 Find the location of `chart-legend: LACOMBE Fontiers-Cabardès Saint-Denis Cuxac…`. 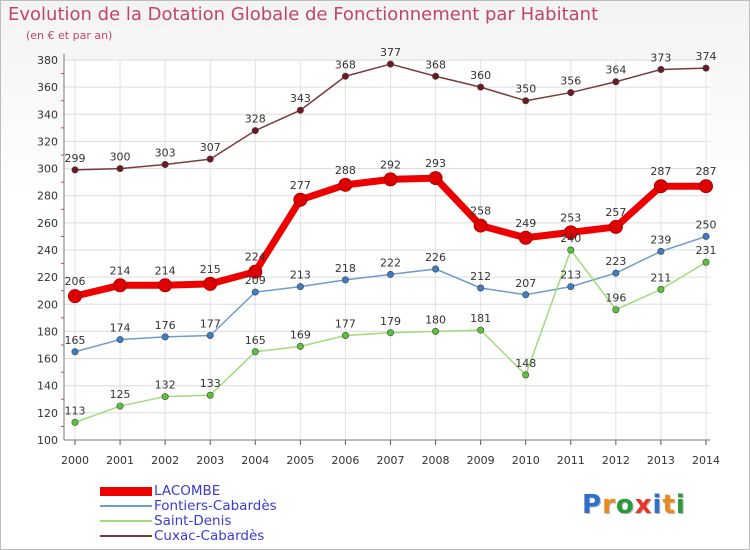

chart-legend: LACOMBE Fontiers-Cabardès Saint-Denis Cuxac… is located at coordinates (230, 513).